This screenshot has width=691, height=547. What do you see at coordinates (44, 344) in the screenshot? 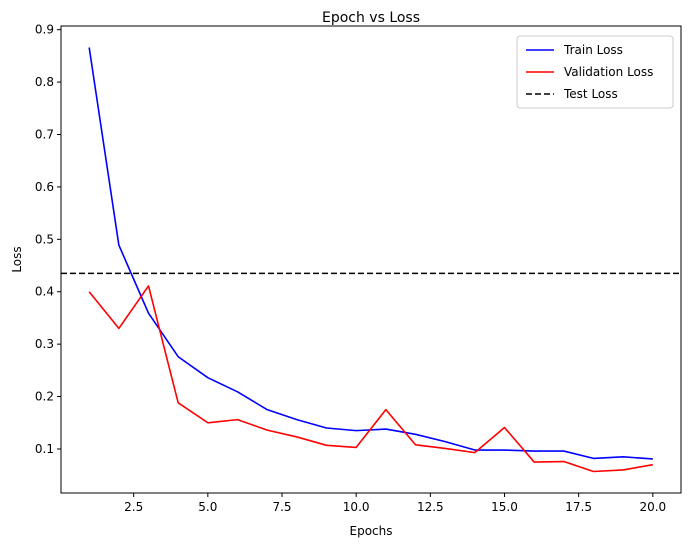
I see `y-tick-label: 0.3` at bounding box center [44, 344].